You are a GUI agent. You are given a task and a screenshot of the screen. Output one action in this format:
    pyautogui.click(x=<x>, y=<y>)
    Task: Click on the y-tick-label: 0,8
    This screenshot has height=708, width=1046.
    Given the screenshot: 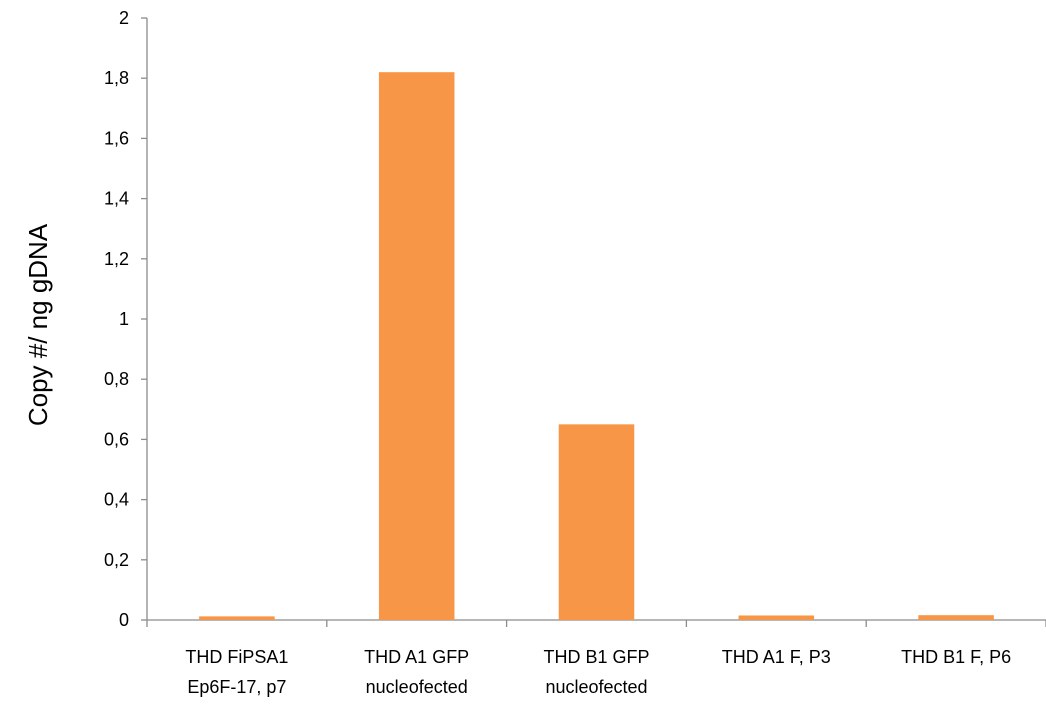 What is the action you would take?
    pyautogui.click(x=116, y=379)
    